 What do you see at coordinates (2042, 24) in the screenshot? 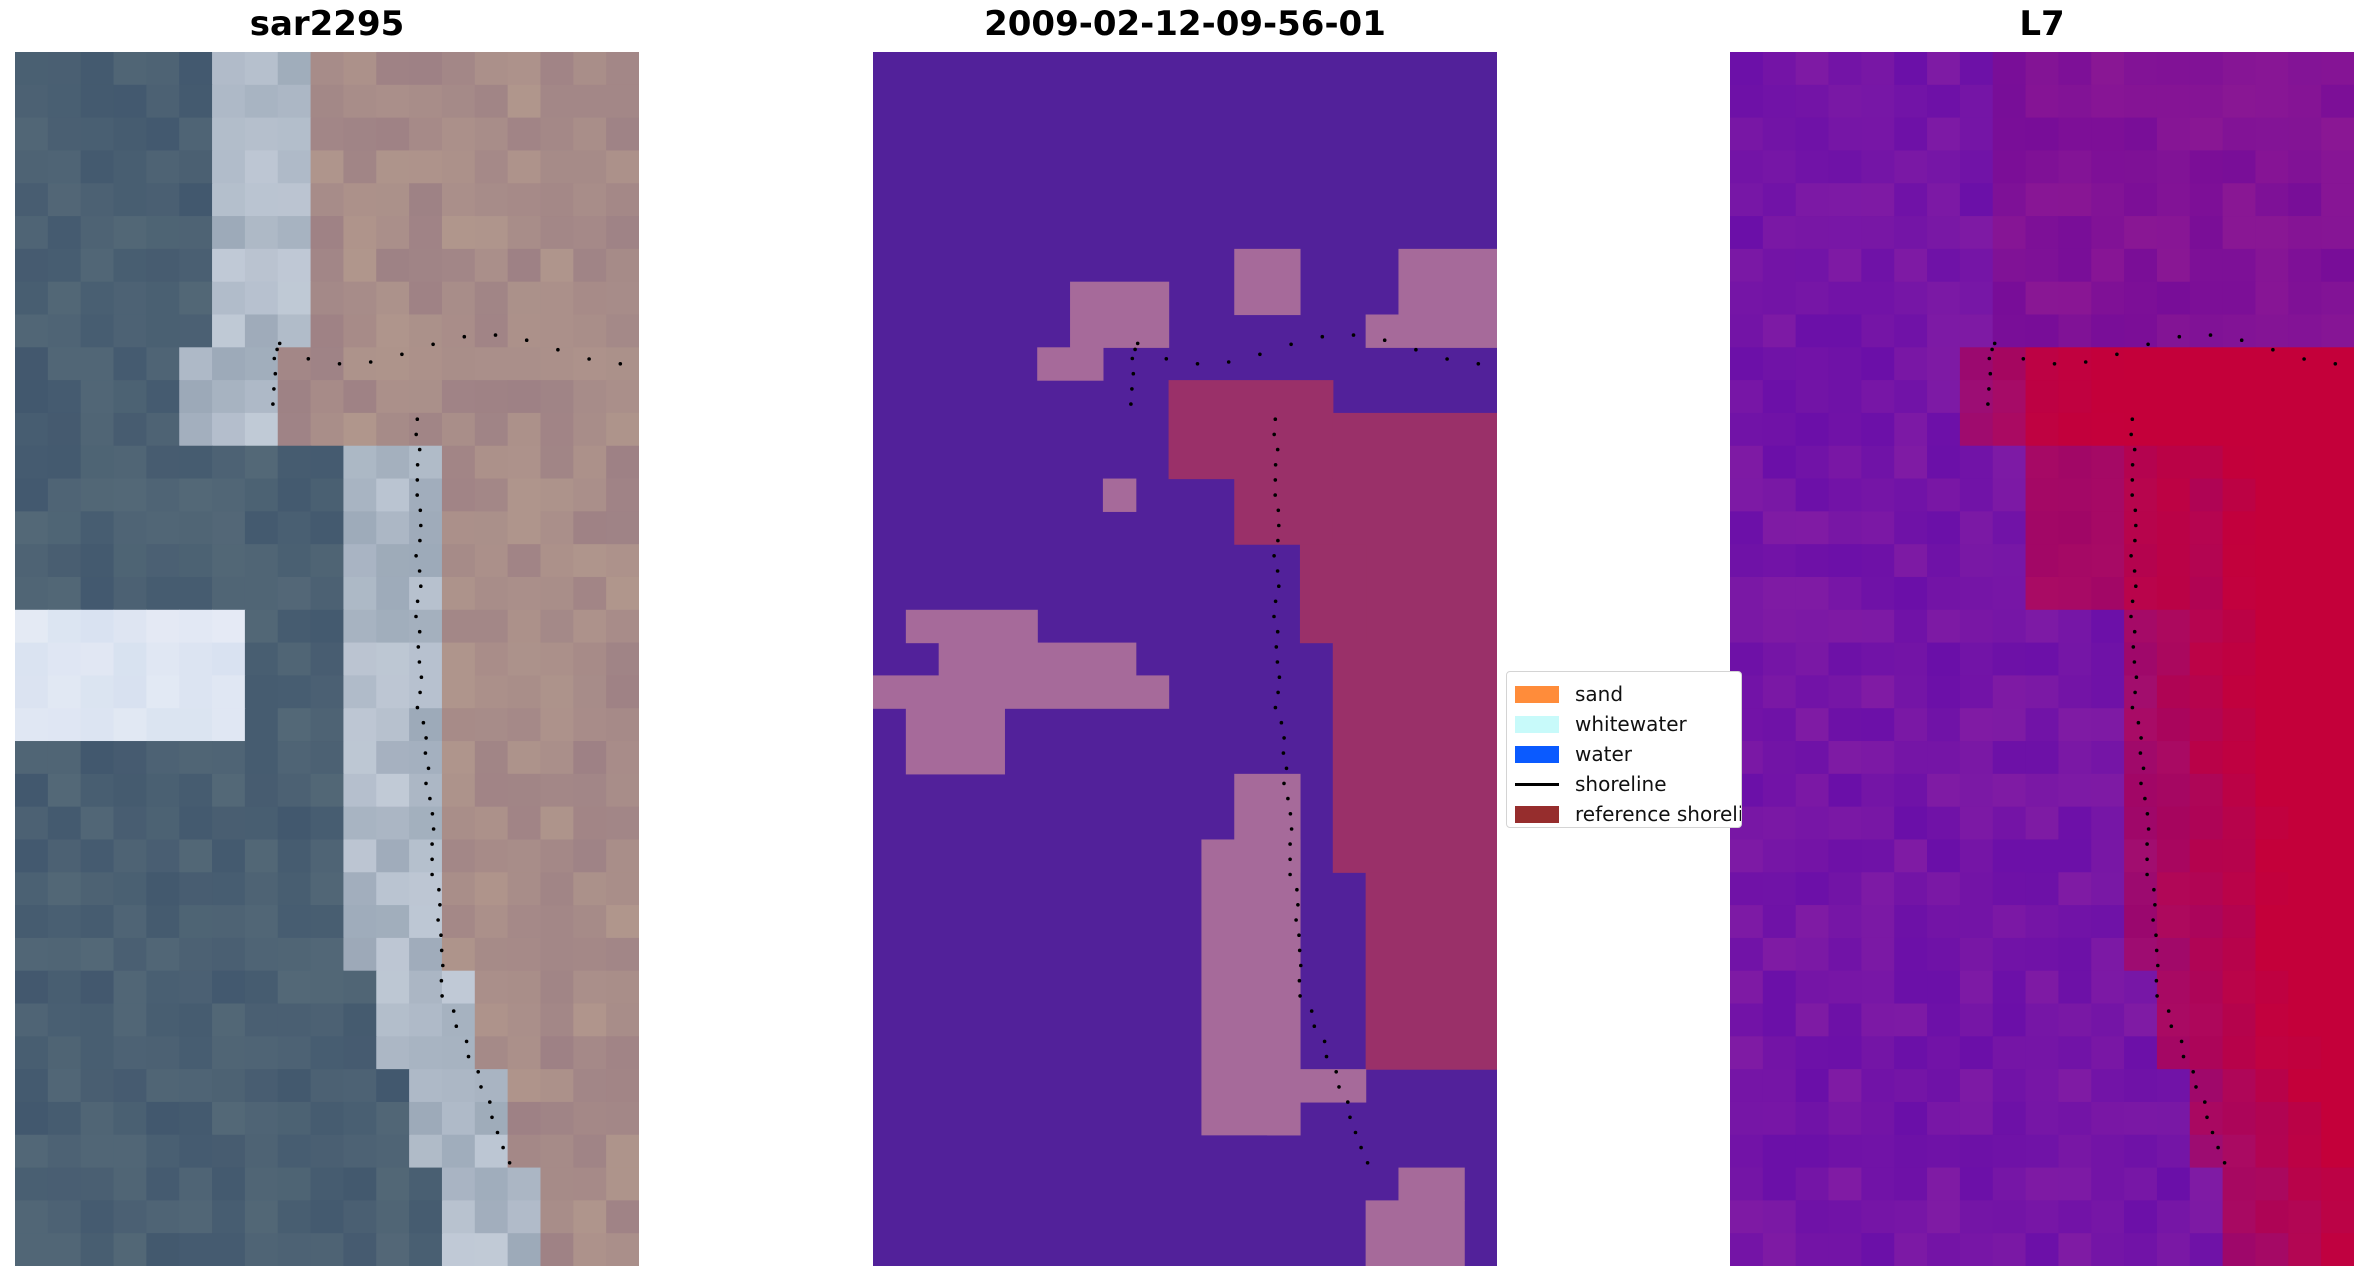
I see `panel-title-index: L7` at bounding box center [2042, 24].